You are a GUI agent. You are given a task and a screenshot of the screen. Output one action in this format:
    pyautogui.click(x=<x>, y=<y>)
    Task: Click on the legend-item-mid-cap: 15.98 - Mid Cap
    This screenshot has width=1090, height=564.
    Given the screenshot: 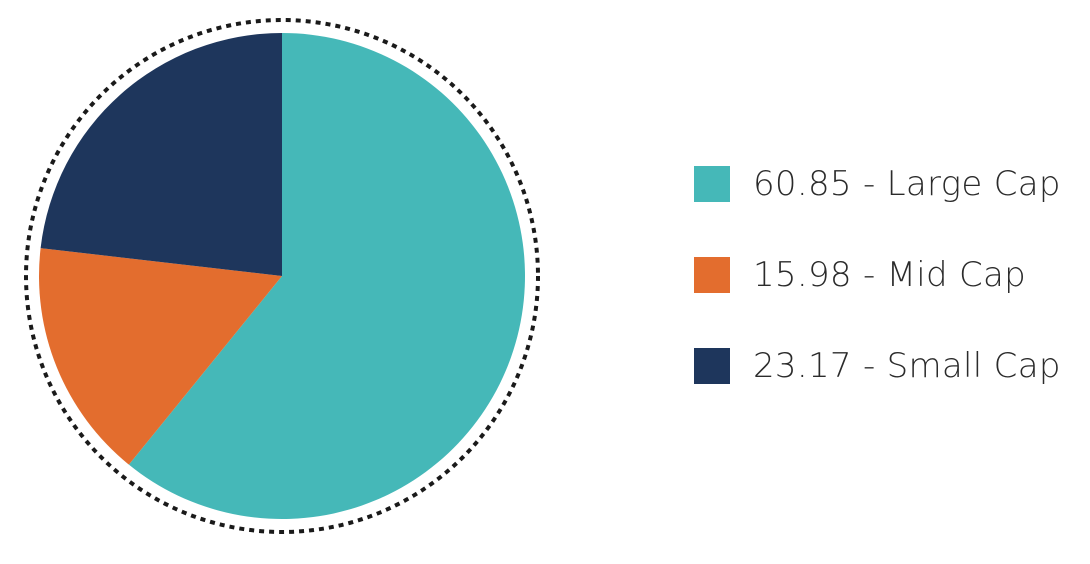 What is the action you would take?
    pyautogui.click(x=877, y=275)
    